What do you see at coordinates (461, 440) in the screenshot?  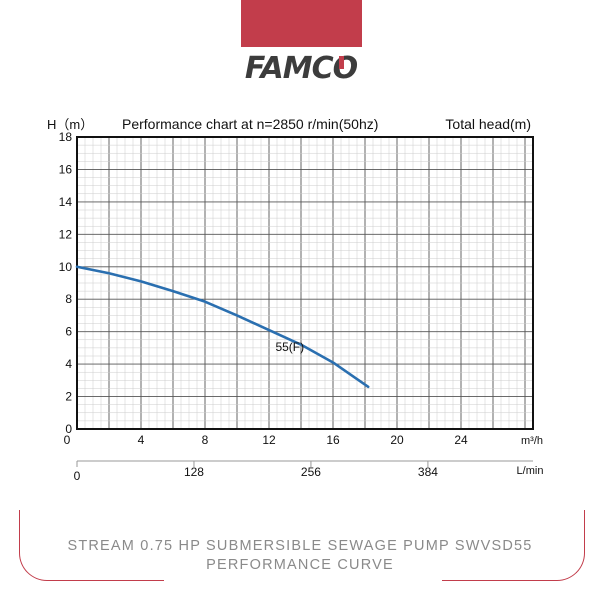 I see `x-tick-label: 24` at bounding box center [461, 440].